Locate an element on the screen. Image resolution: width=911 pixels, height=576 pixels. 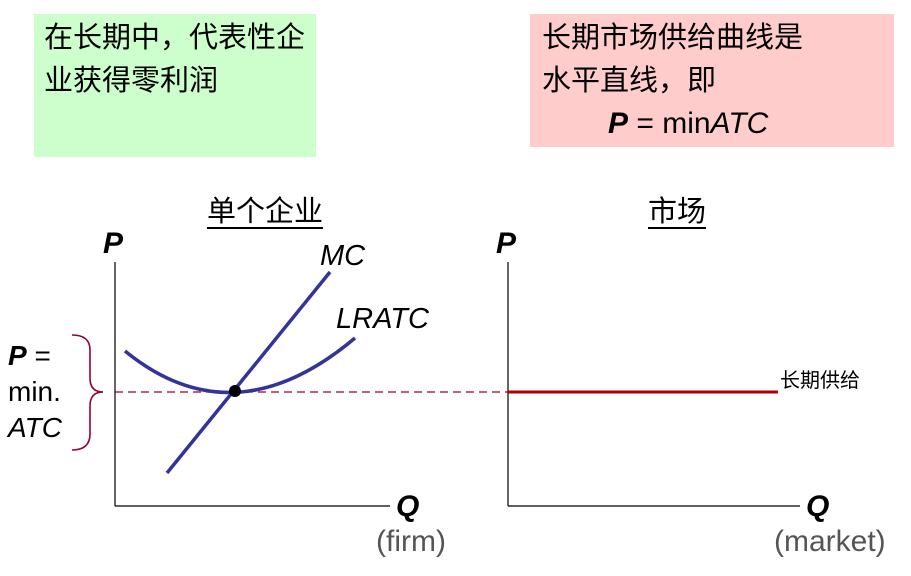
long-run-supply-note: 长期市场供给曲线是 水平直线，即 P = minATC is located at coordinates (712, 80).